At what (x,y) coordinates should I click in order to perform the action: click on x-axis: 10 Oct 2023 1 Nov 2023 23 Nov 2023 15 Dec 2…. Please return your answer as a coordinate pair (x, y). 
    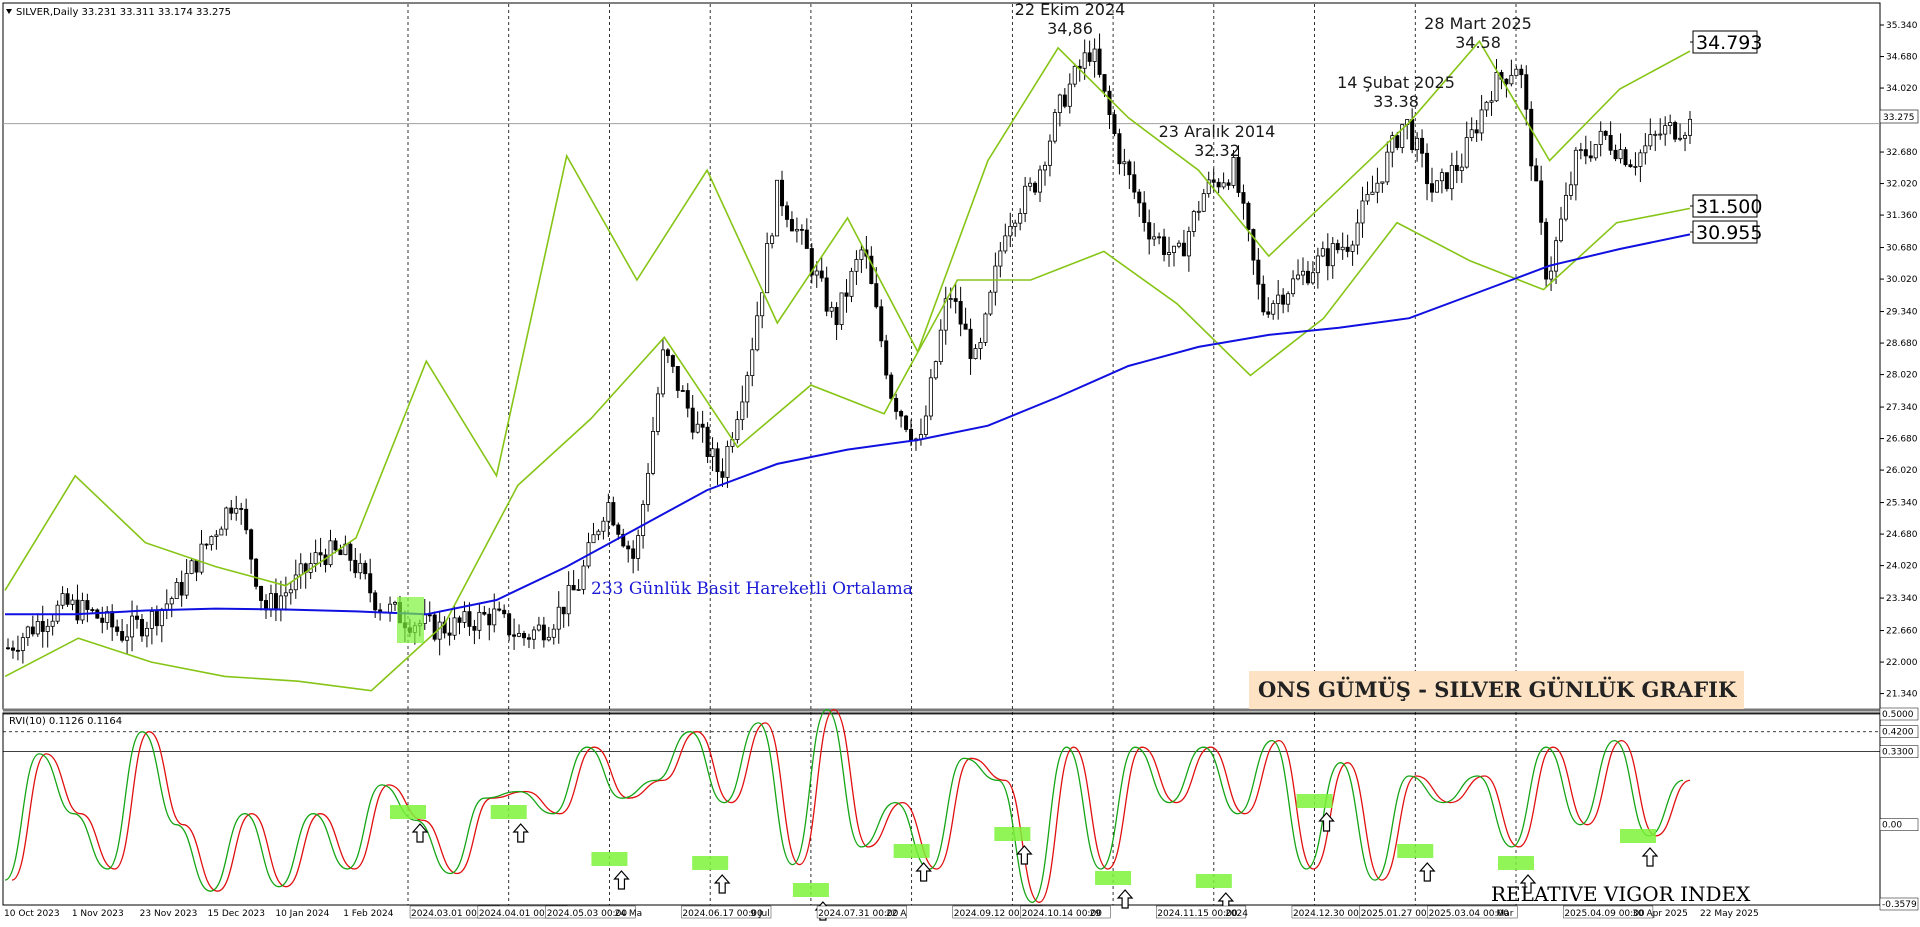
    Looking at the image, I should click on (881, 912).